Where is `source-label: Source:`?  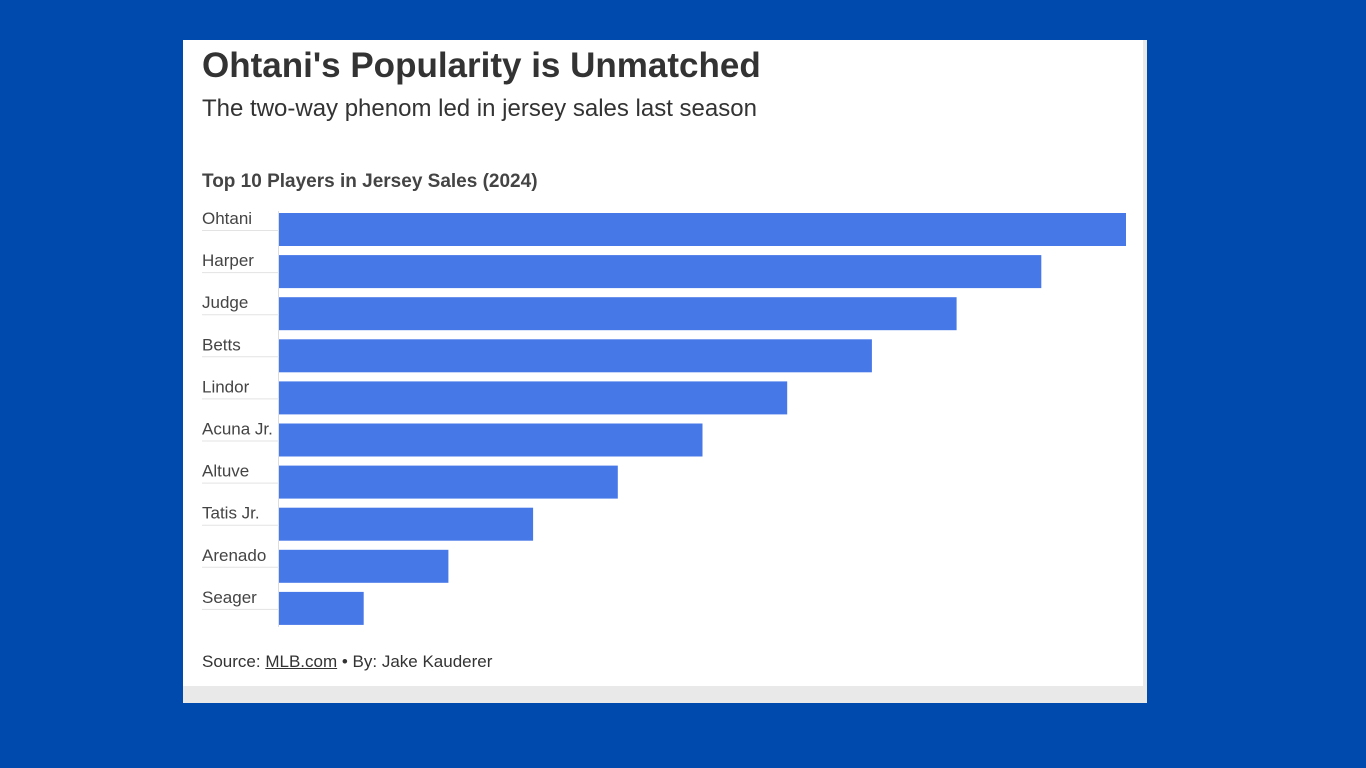 source-label: Source: is located at coordinates (231, 661).